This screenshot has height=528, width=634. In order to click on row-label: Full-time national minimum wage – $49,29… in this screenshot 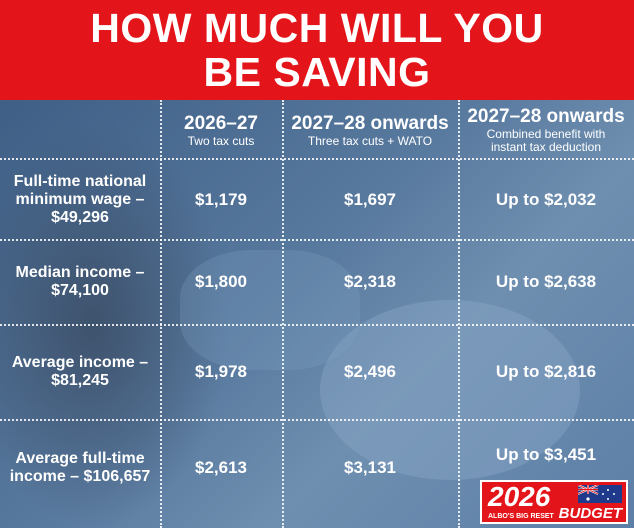, I will do `click(80, 199)`.